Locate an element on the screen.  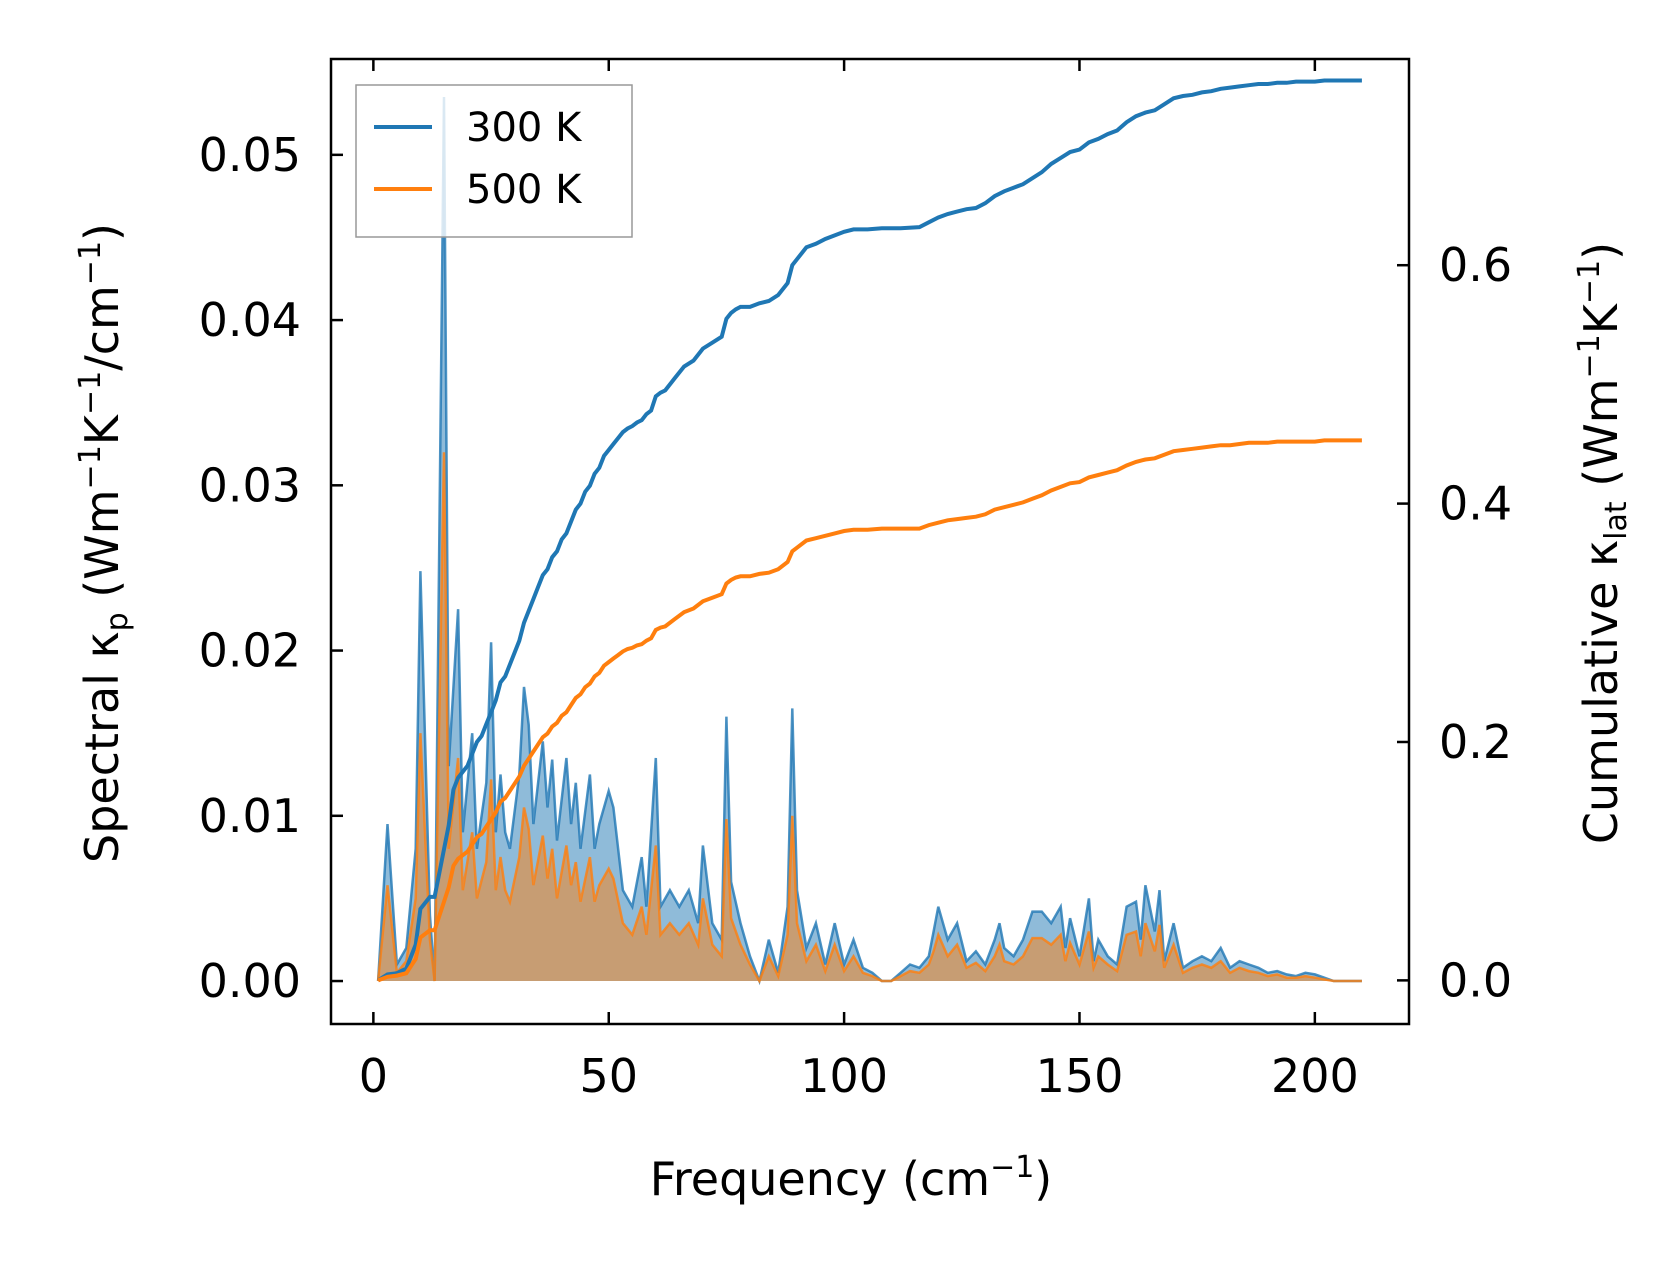
x-tick-label: 0 is located at coordinates (373, 1076).